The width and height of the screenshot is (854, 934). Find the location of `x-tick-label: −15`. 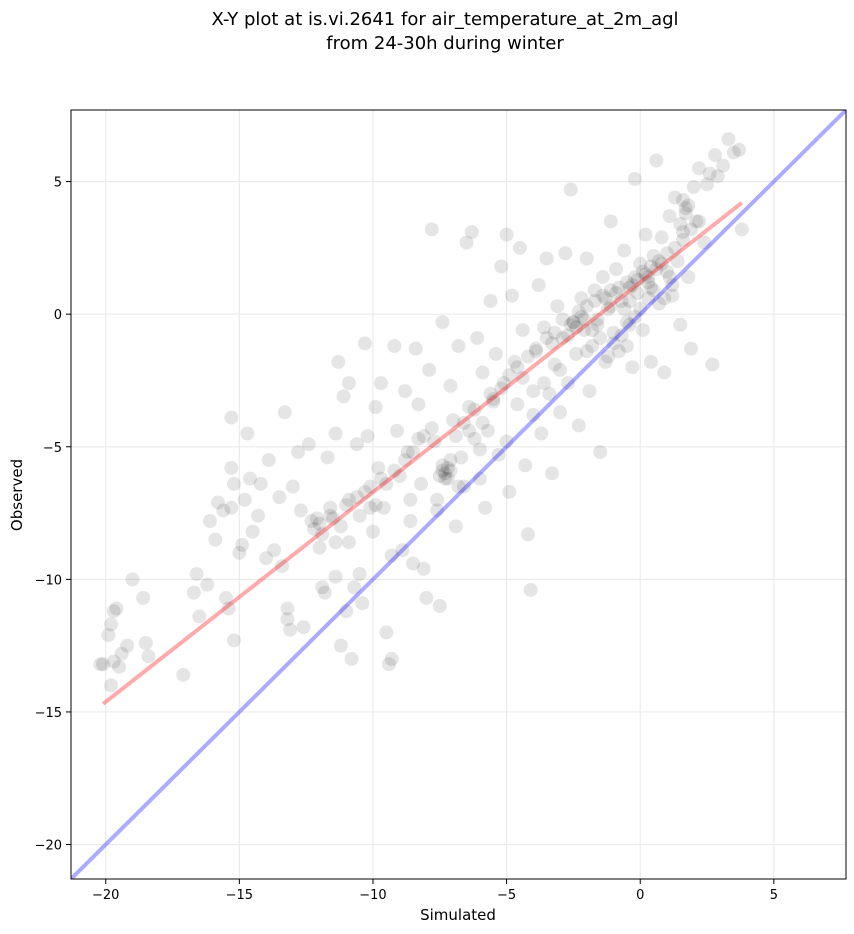

x-tick-label: −15 is located at coordinates (239, 895).